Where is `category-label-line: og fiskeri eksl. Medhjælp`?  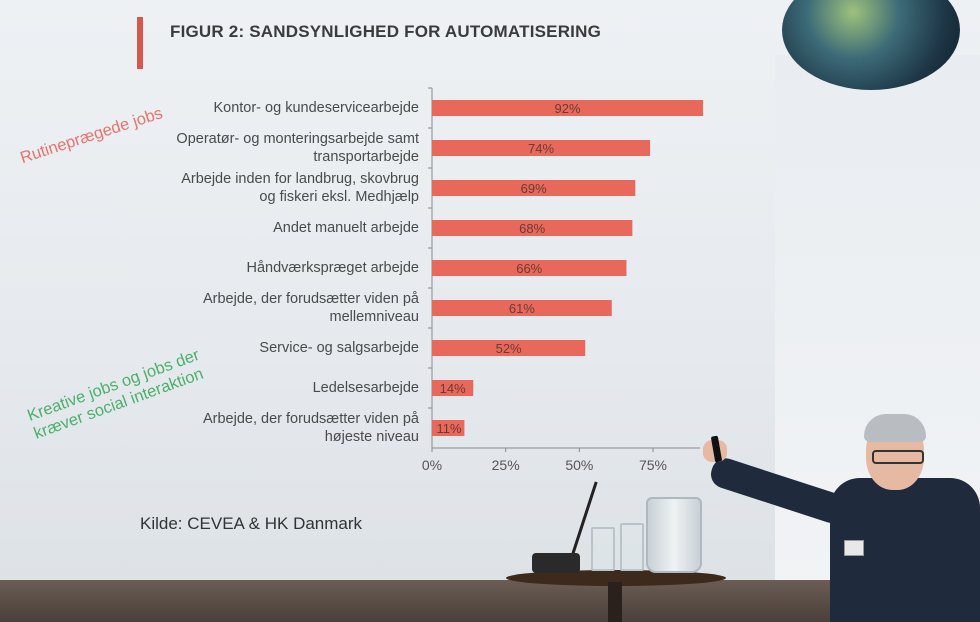
category-label-line: og fiskeri eksl. Medhjælp is located at coordinates (339, 197).